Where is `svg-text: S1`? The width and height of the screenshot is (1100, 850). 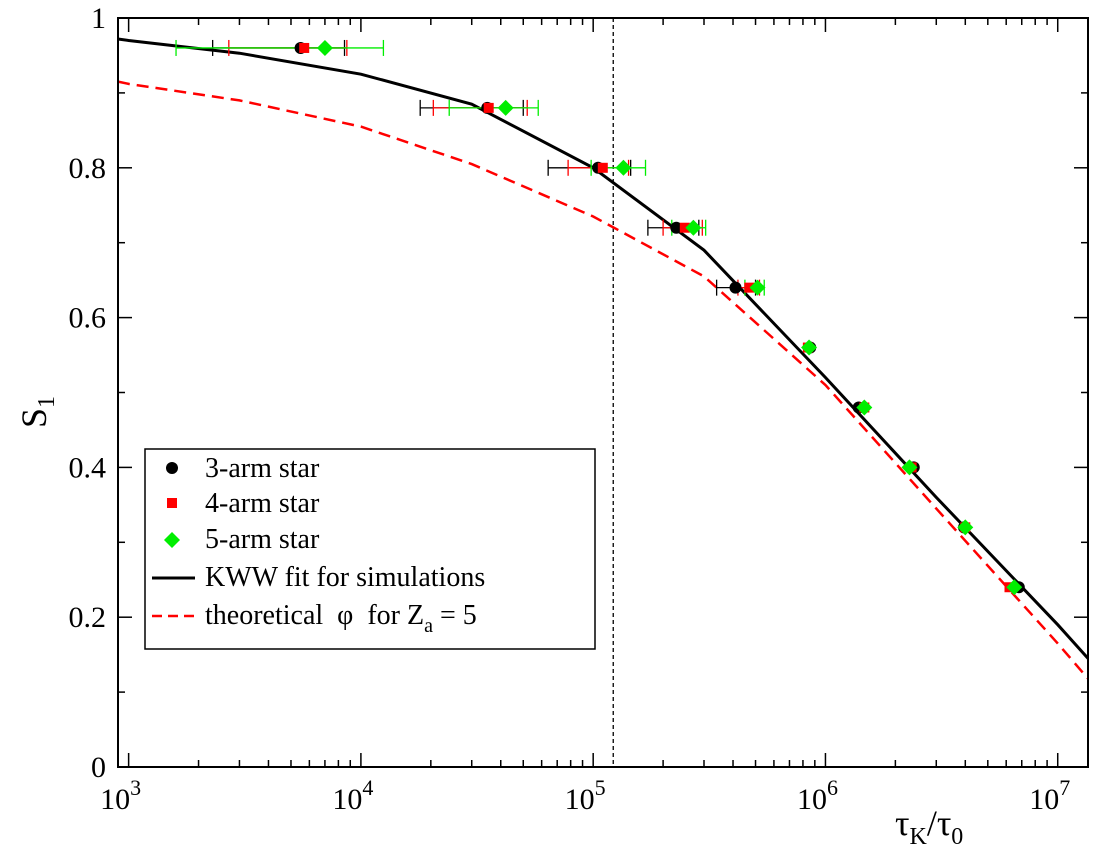 svg-text: S1 is located at coordinates (37, 412).